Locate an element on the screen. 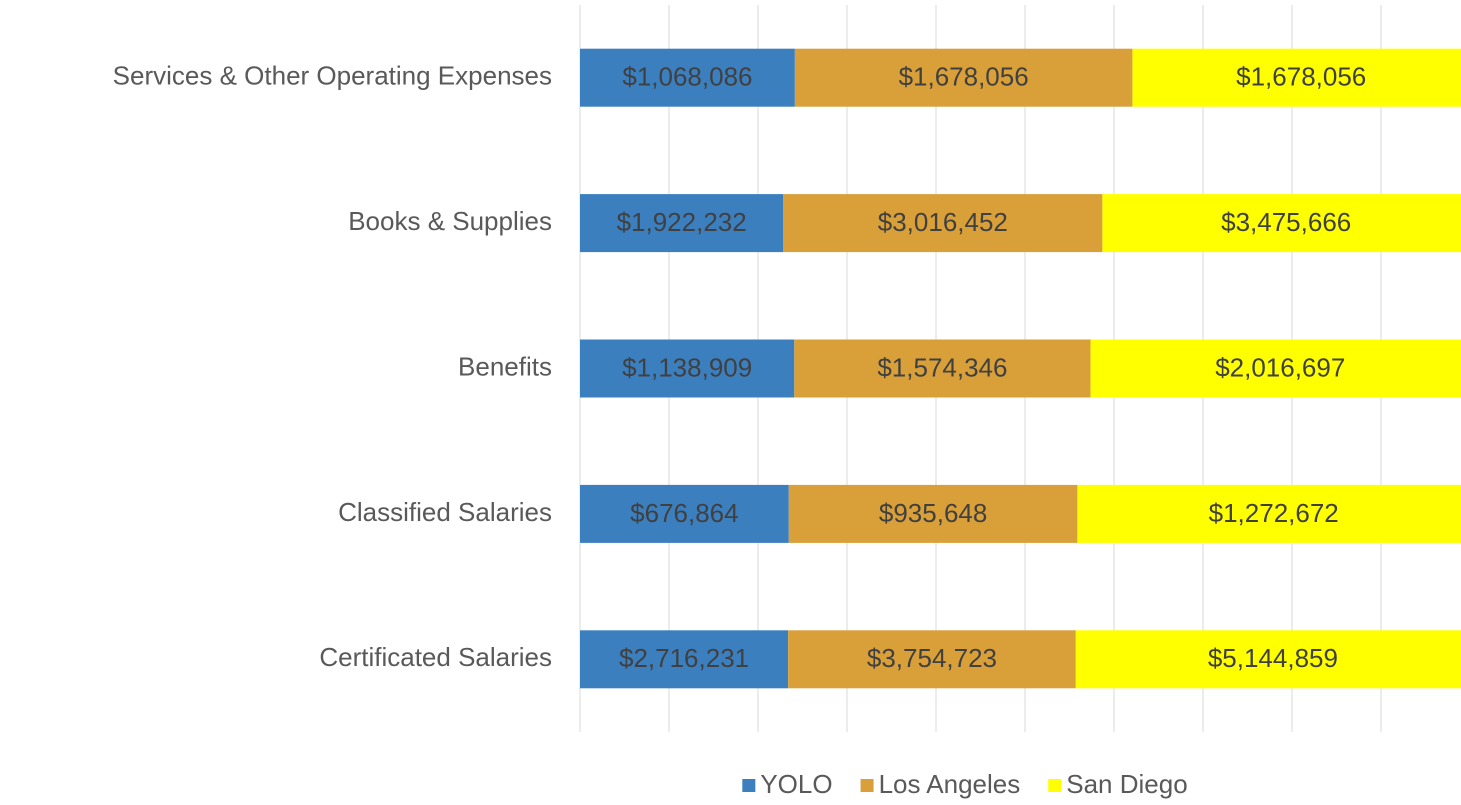 The image size is (1461, 805). y-tick-label: Benefits is located at coordinates (505, 366).